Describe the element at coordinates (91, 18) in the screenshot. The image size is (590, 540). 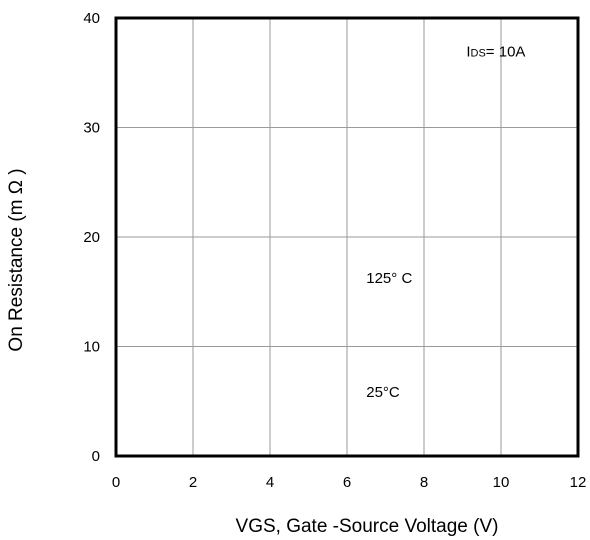
I see `y-tick-label: 40` at that location.